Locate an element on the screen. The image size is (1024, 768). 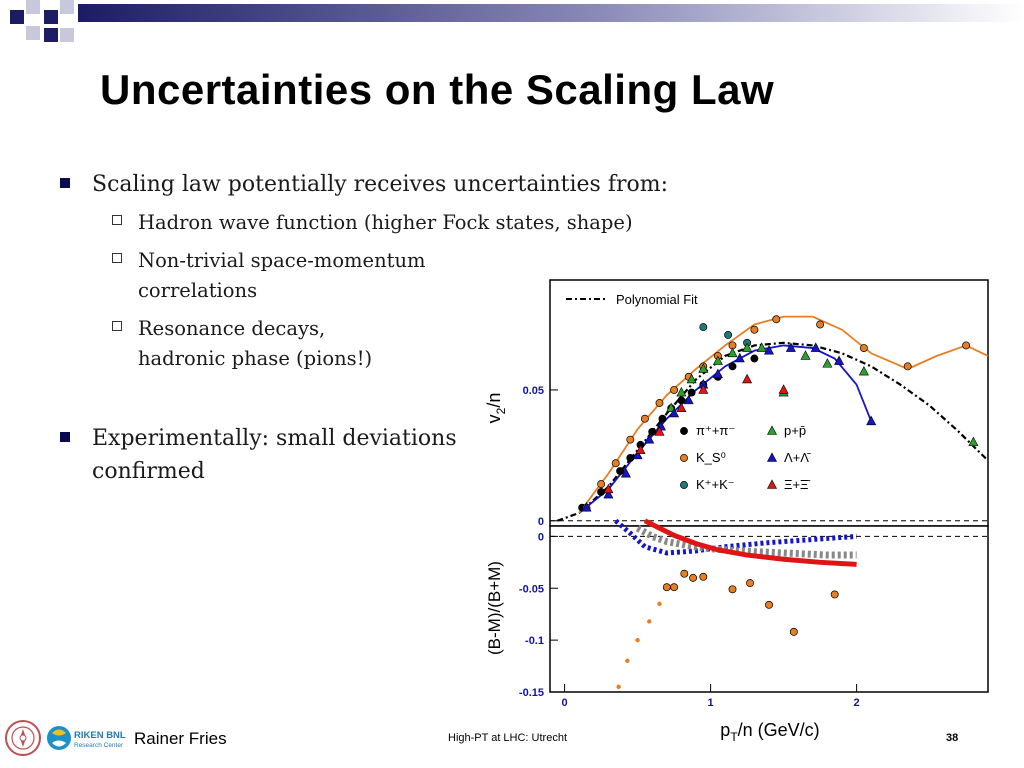
author-name: Rainer Fries is located at coordinates (180, 738).